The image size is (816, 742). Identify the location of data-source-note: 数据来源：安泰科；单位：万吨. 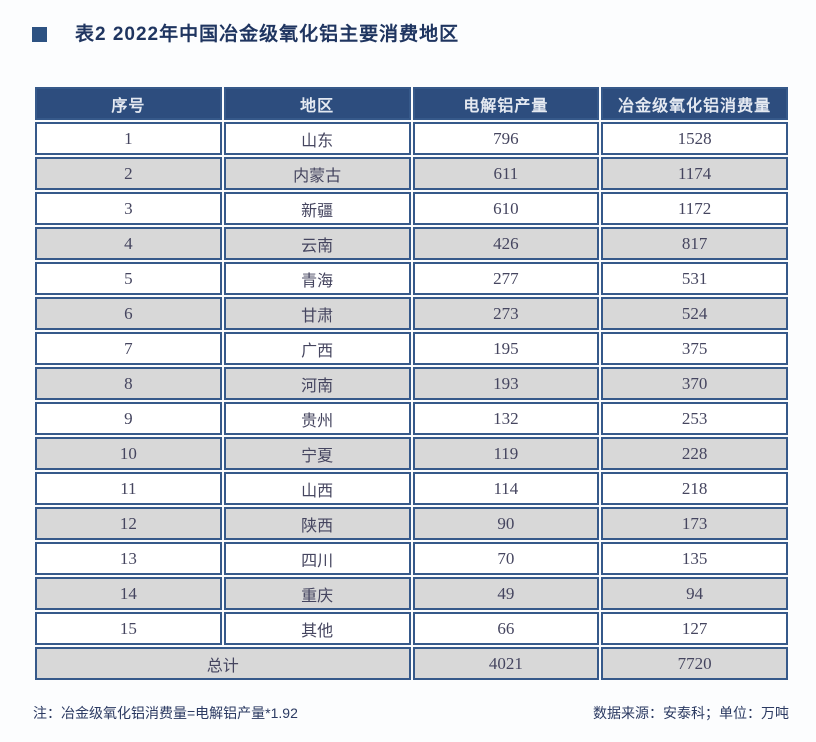
(691, 713).